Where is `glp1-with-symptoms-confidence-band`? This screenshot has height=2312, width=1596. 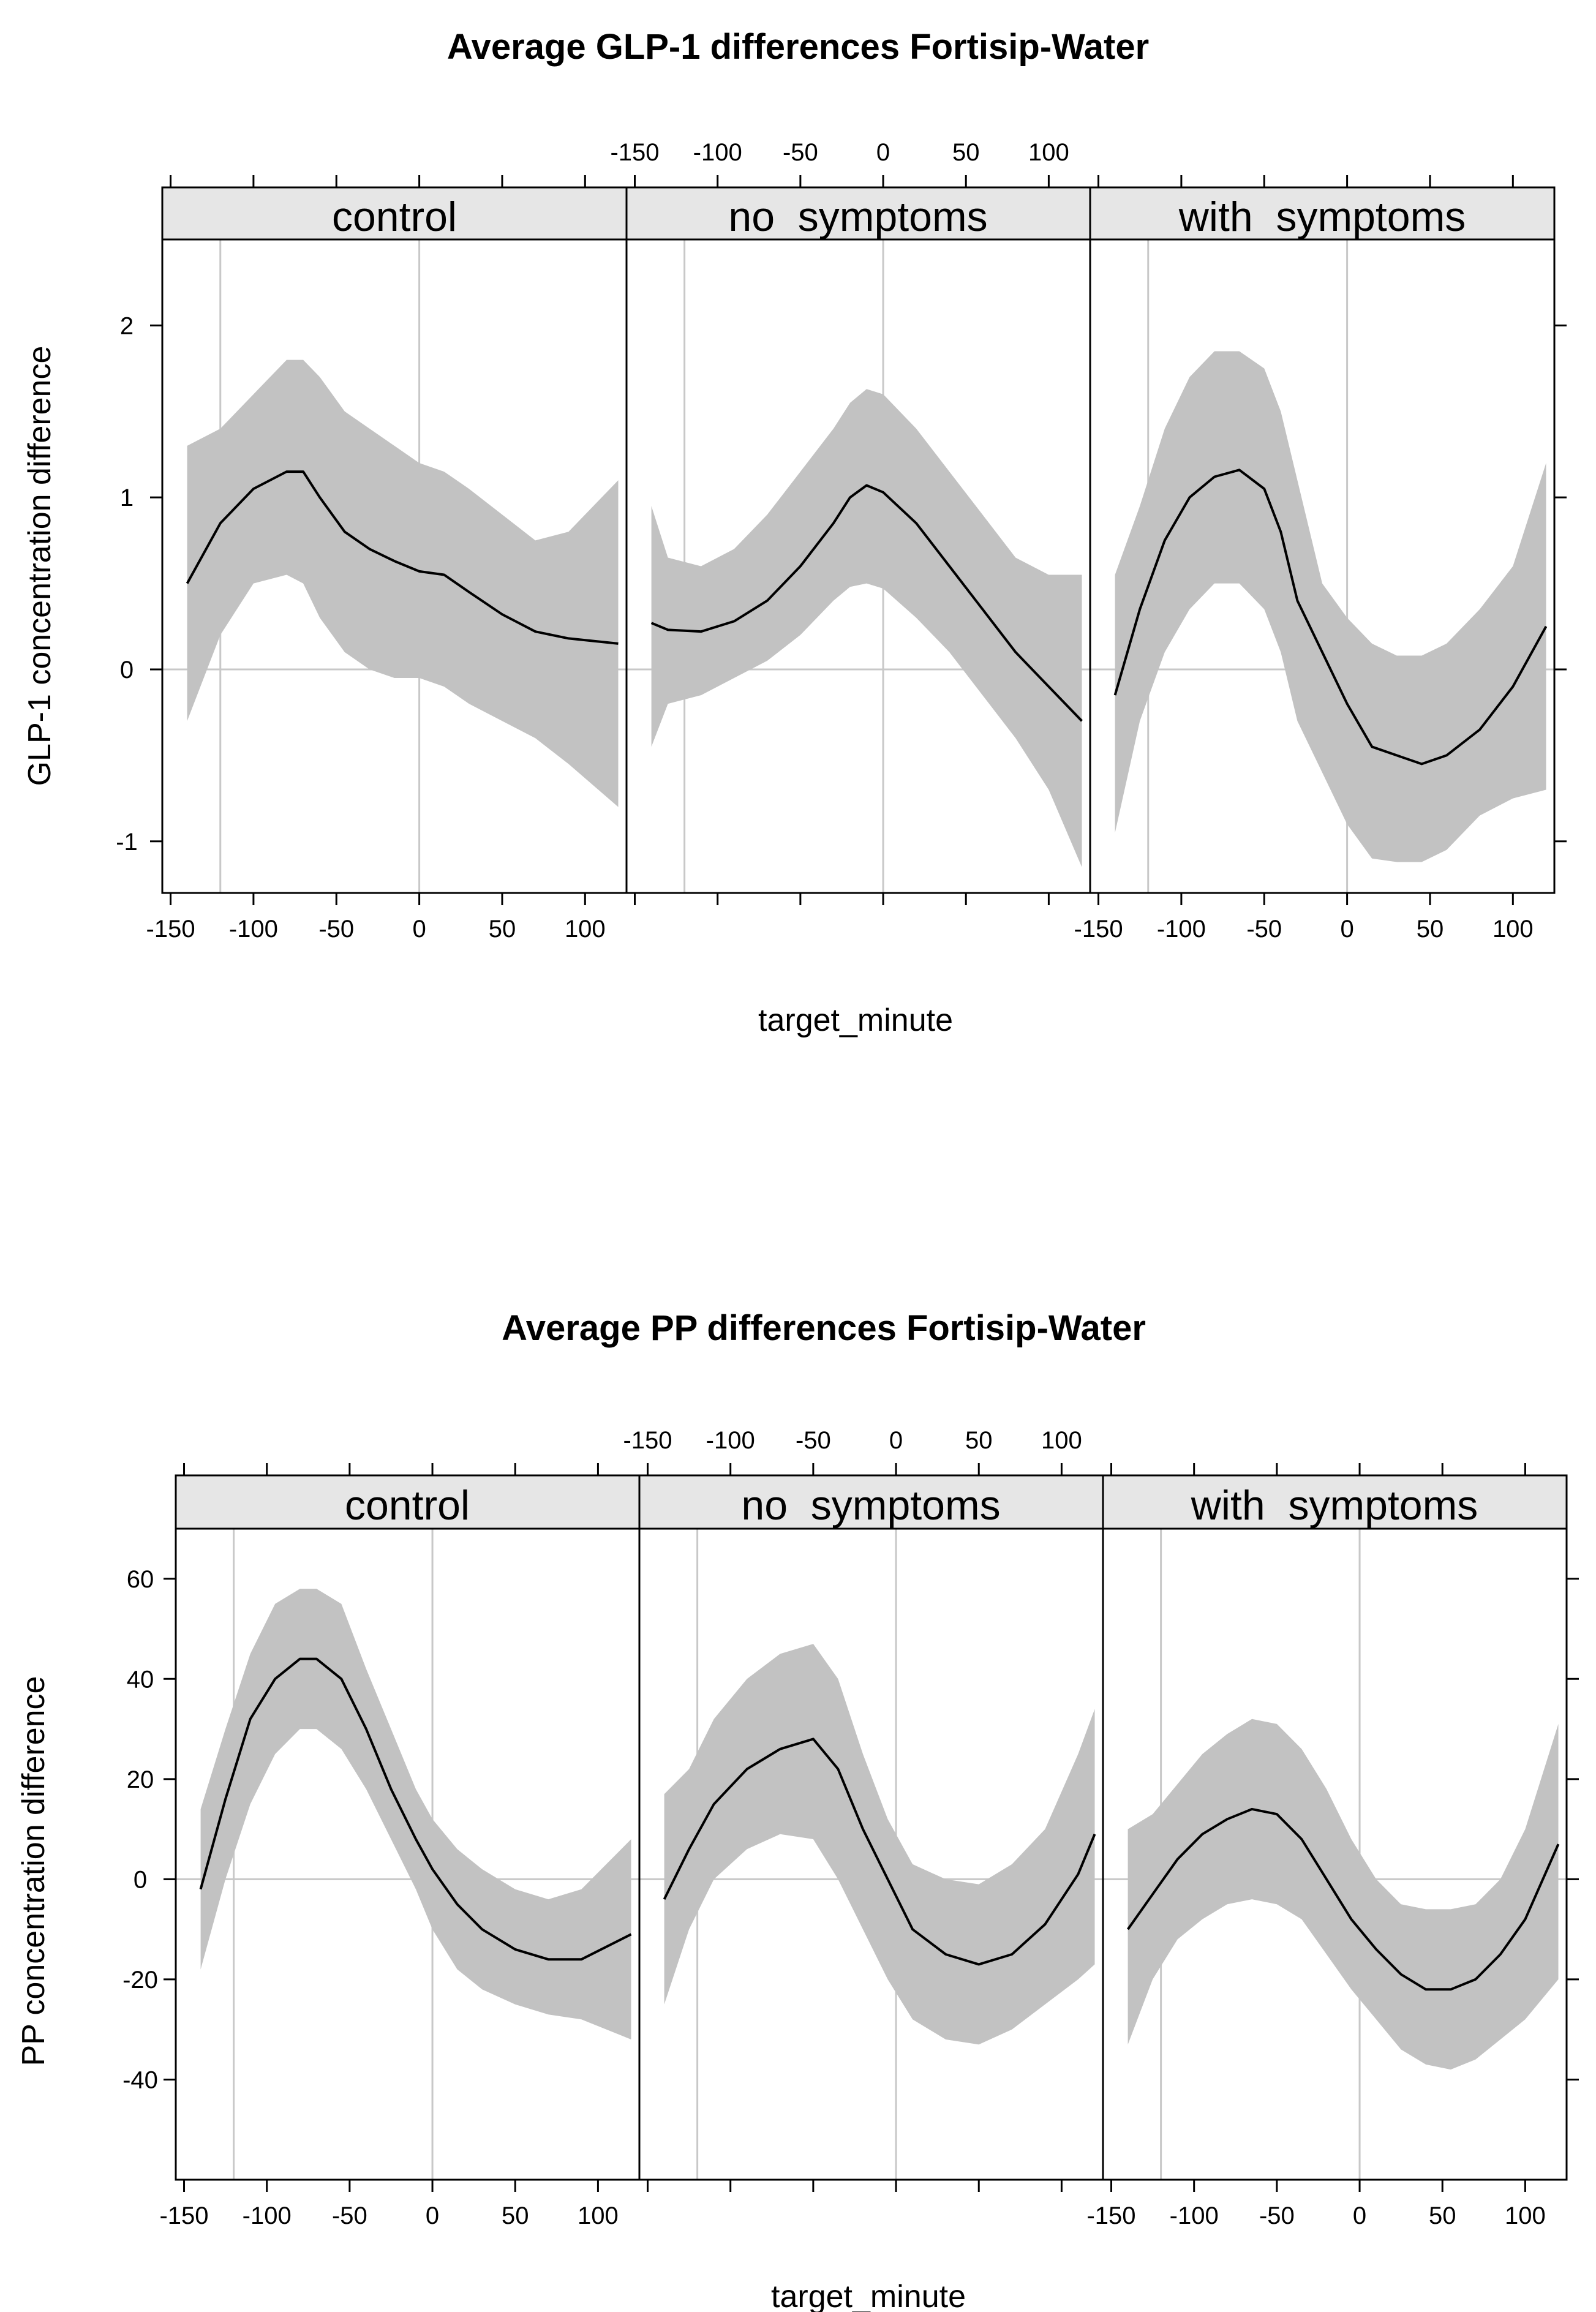
glp1-with-symptoms-confidence-band is located at coordinates (1330, 606).